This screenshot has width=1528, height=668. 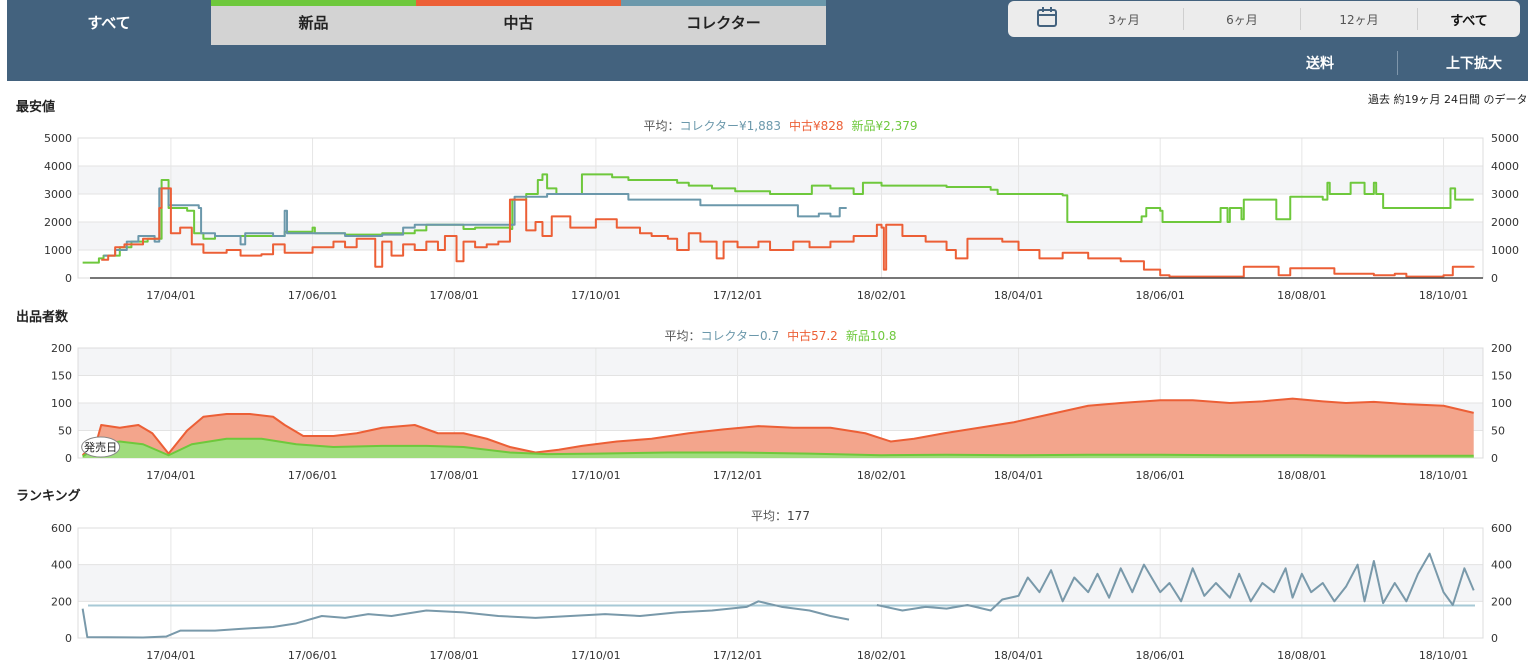 What do you see at coordinates (35, 107) in the screenshot?
I see `chart-title: 最安値` at bounding box center [35, 107].